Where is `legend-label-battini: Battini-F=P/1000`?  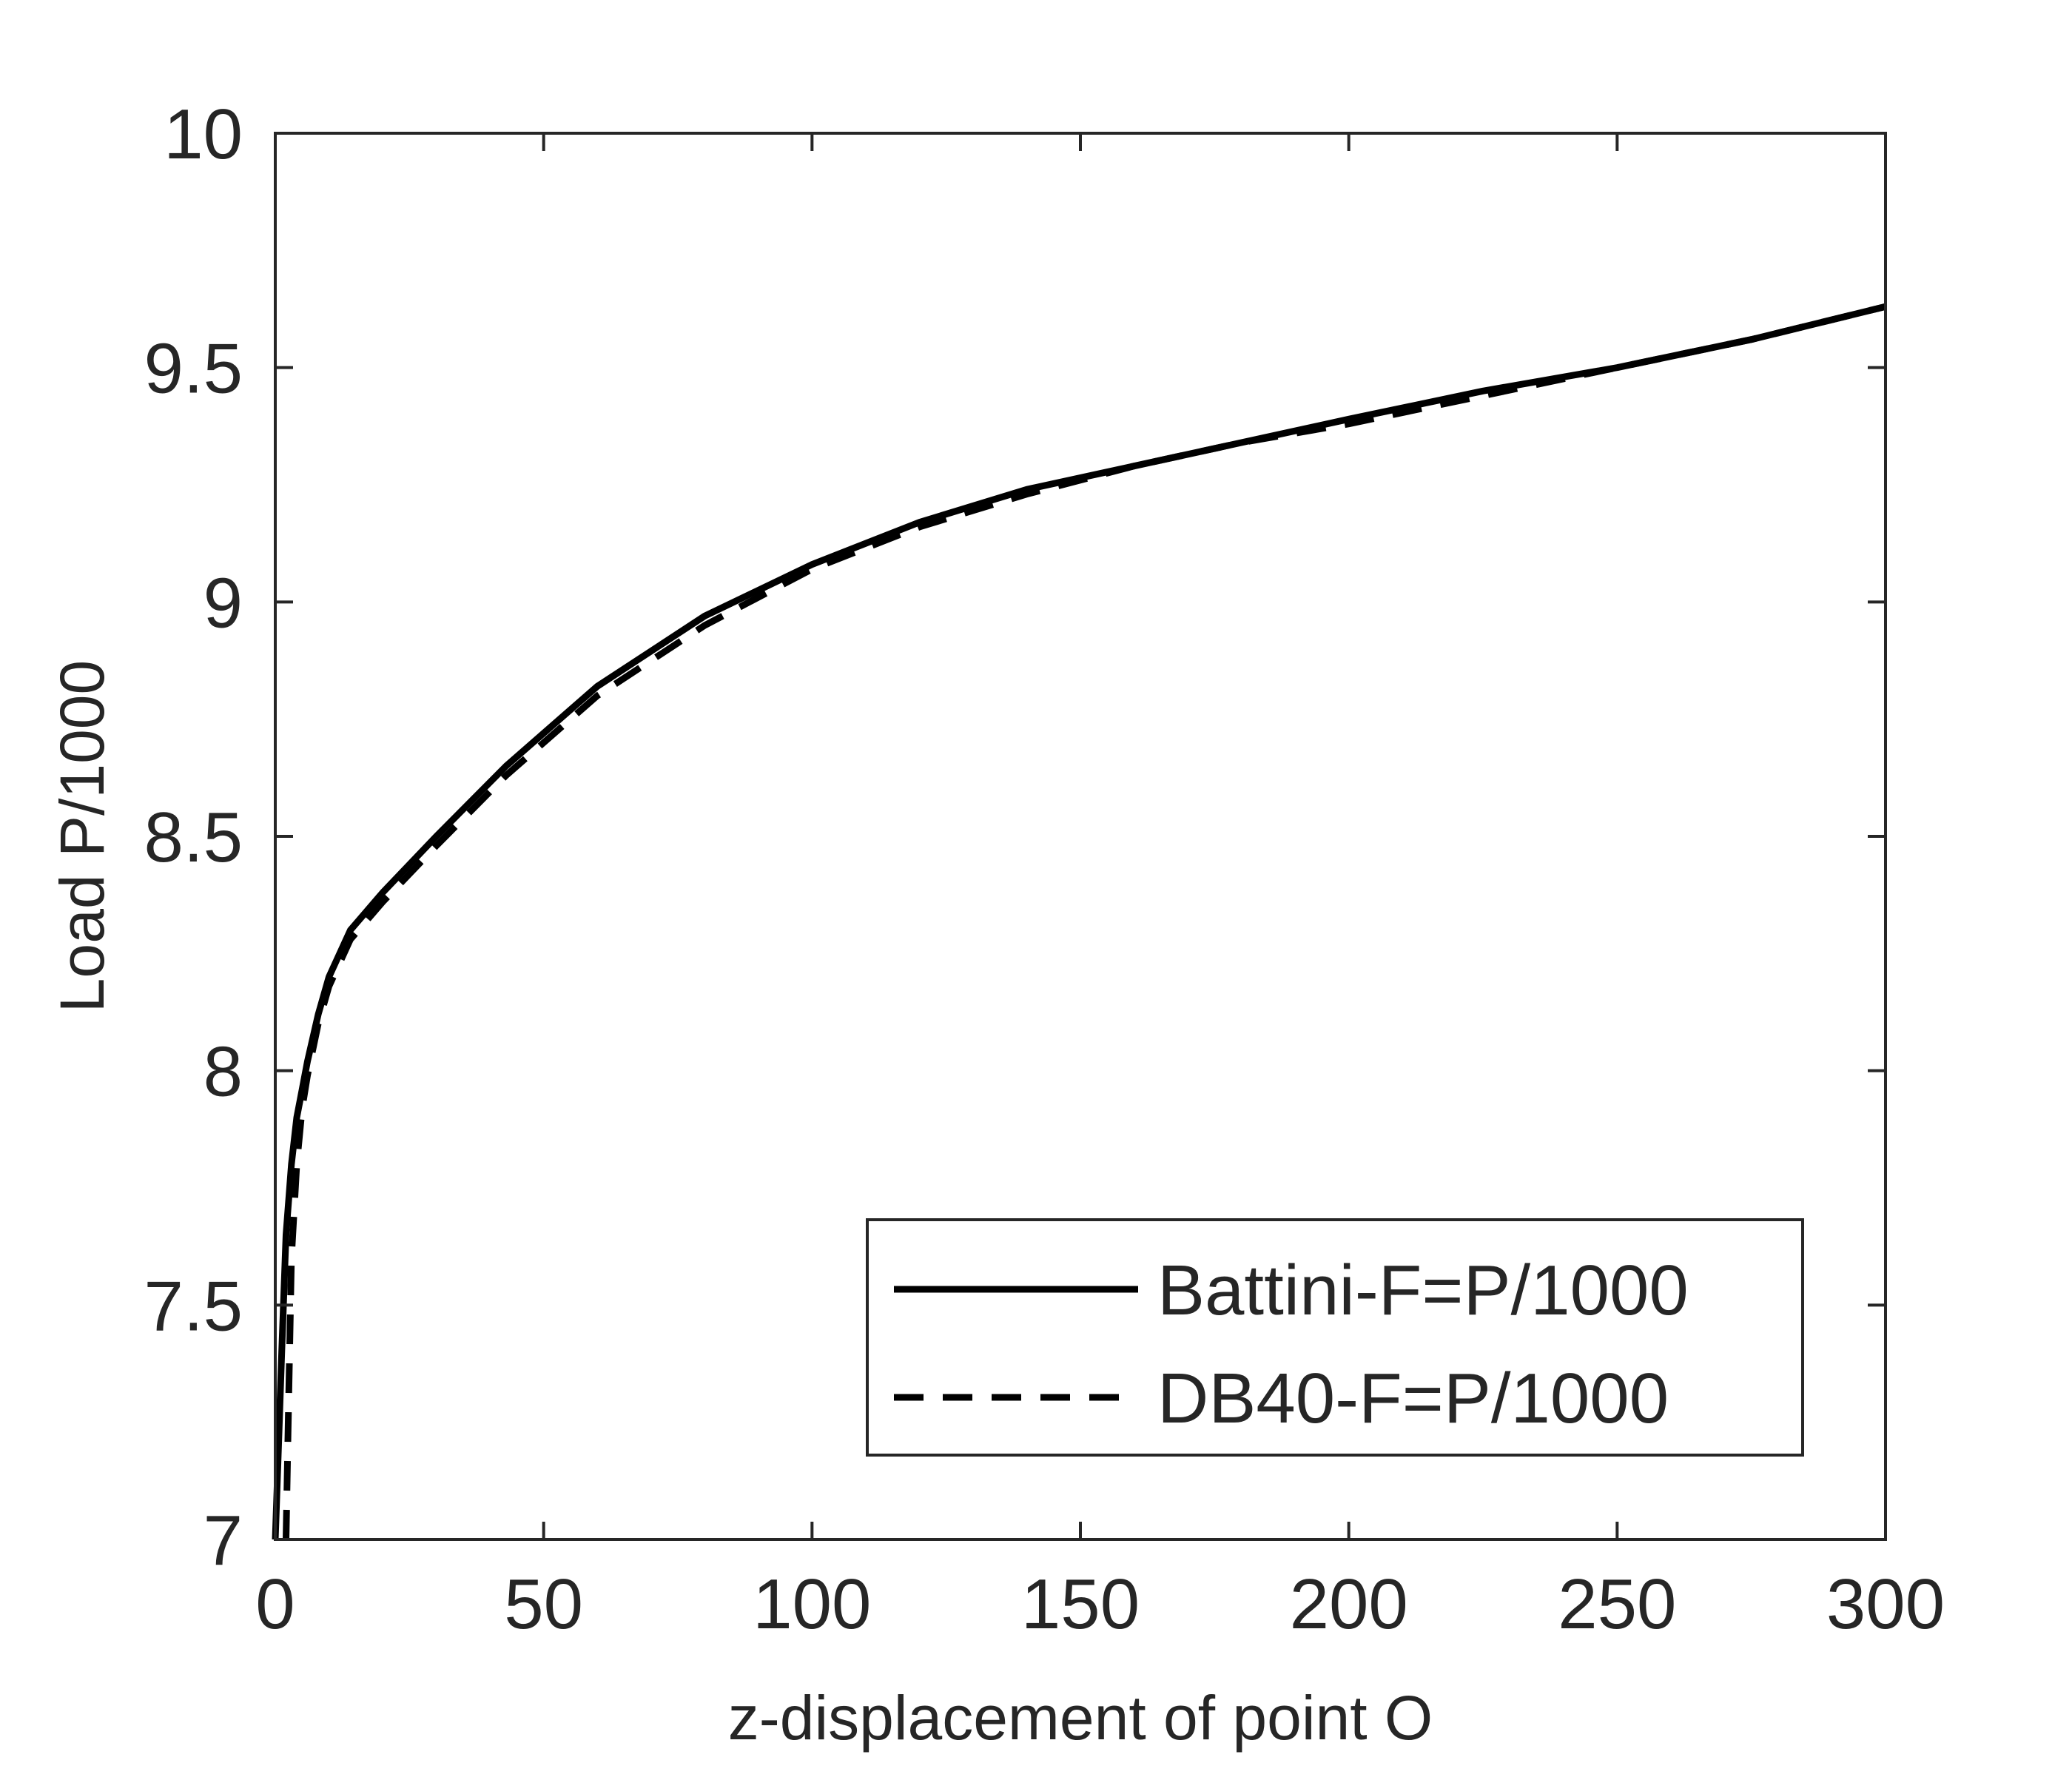
legend-label-battini: Battini-F=P/1000 is located at coordinates (1423, 1290).